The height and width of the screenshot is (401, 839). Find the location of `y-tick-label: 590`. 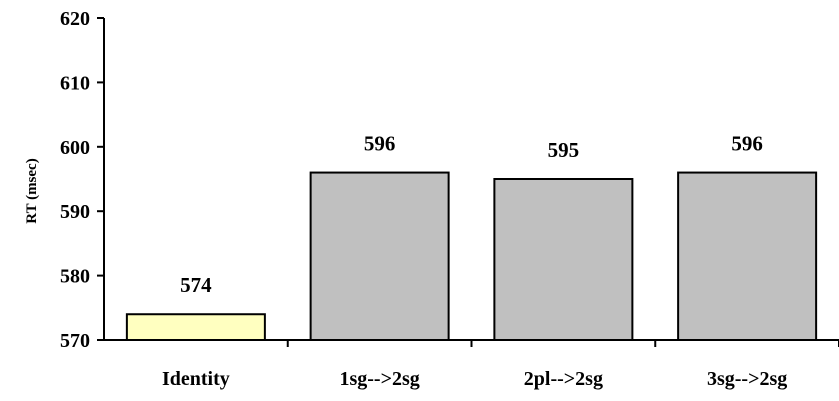

y-tick-label: 590 is located at coordinates (75, 212).